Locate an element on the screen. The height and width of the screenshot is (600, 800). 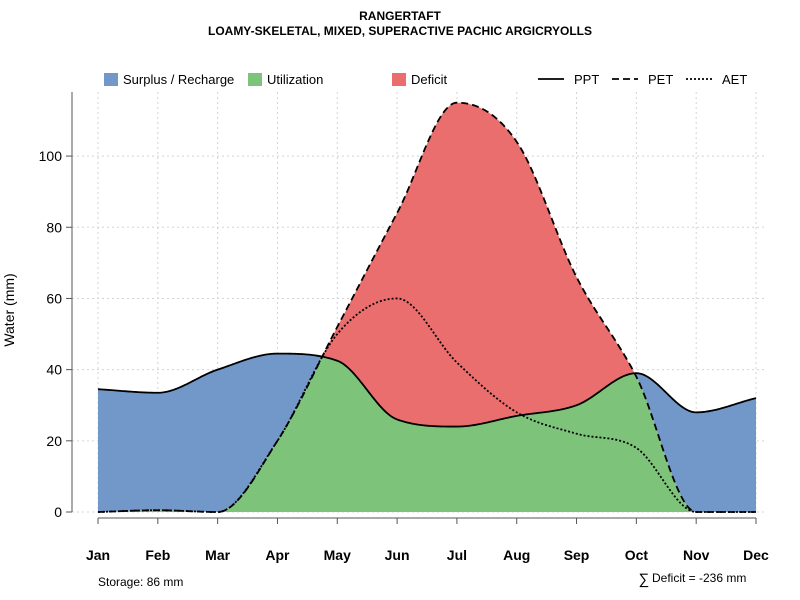
x-tick-label: Dec is located at coordinates (756, 555).